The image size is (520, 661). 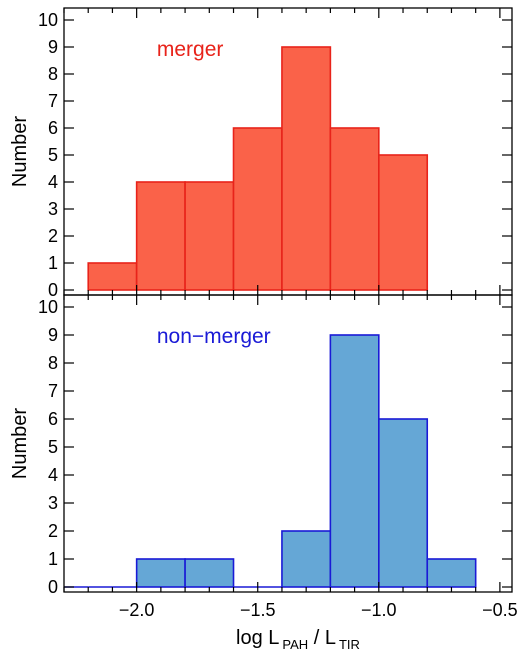 I want to click on panel-label: merger, so click(x=190, y=49).